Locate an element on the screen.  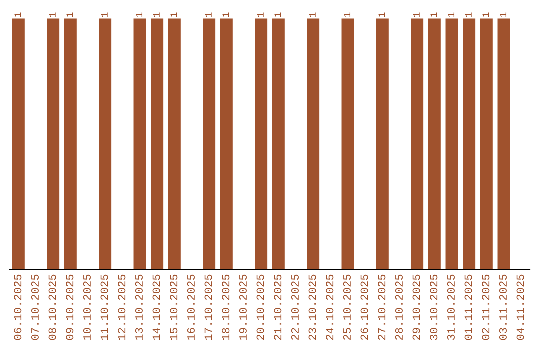
x-tick-label: 10.10.2025 is located at coordinates (87, 307).